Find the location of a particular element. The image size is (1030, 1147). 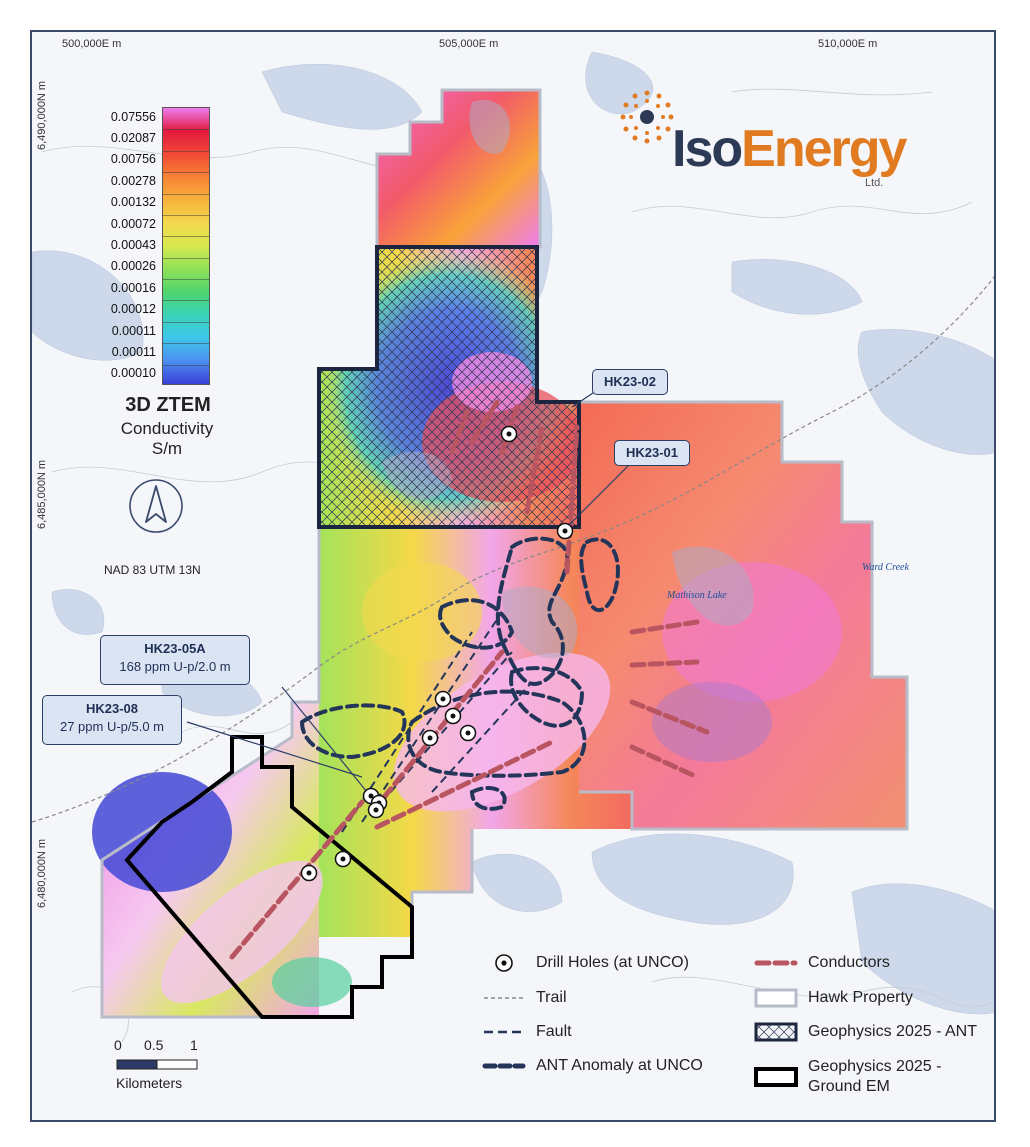

scale-tick-05: 0.5 is located at coordinates (154, 1045).